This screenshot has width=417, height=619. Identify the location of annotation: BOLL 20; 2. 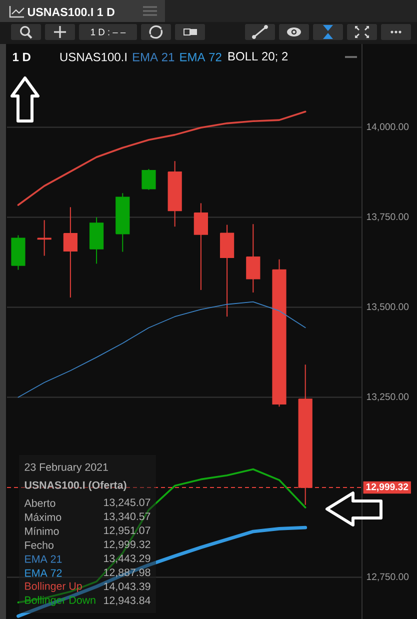
(258, 57).